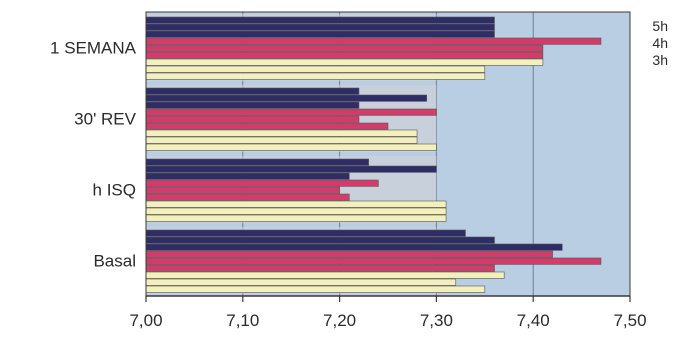 The width and height of the screenshot is (683, 339). What do you see at coordinates (660, 26) in the screenshot?
I see `legend-label: 5h` at bounding box center [660, 26].